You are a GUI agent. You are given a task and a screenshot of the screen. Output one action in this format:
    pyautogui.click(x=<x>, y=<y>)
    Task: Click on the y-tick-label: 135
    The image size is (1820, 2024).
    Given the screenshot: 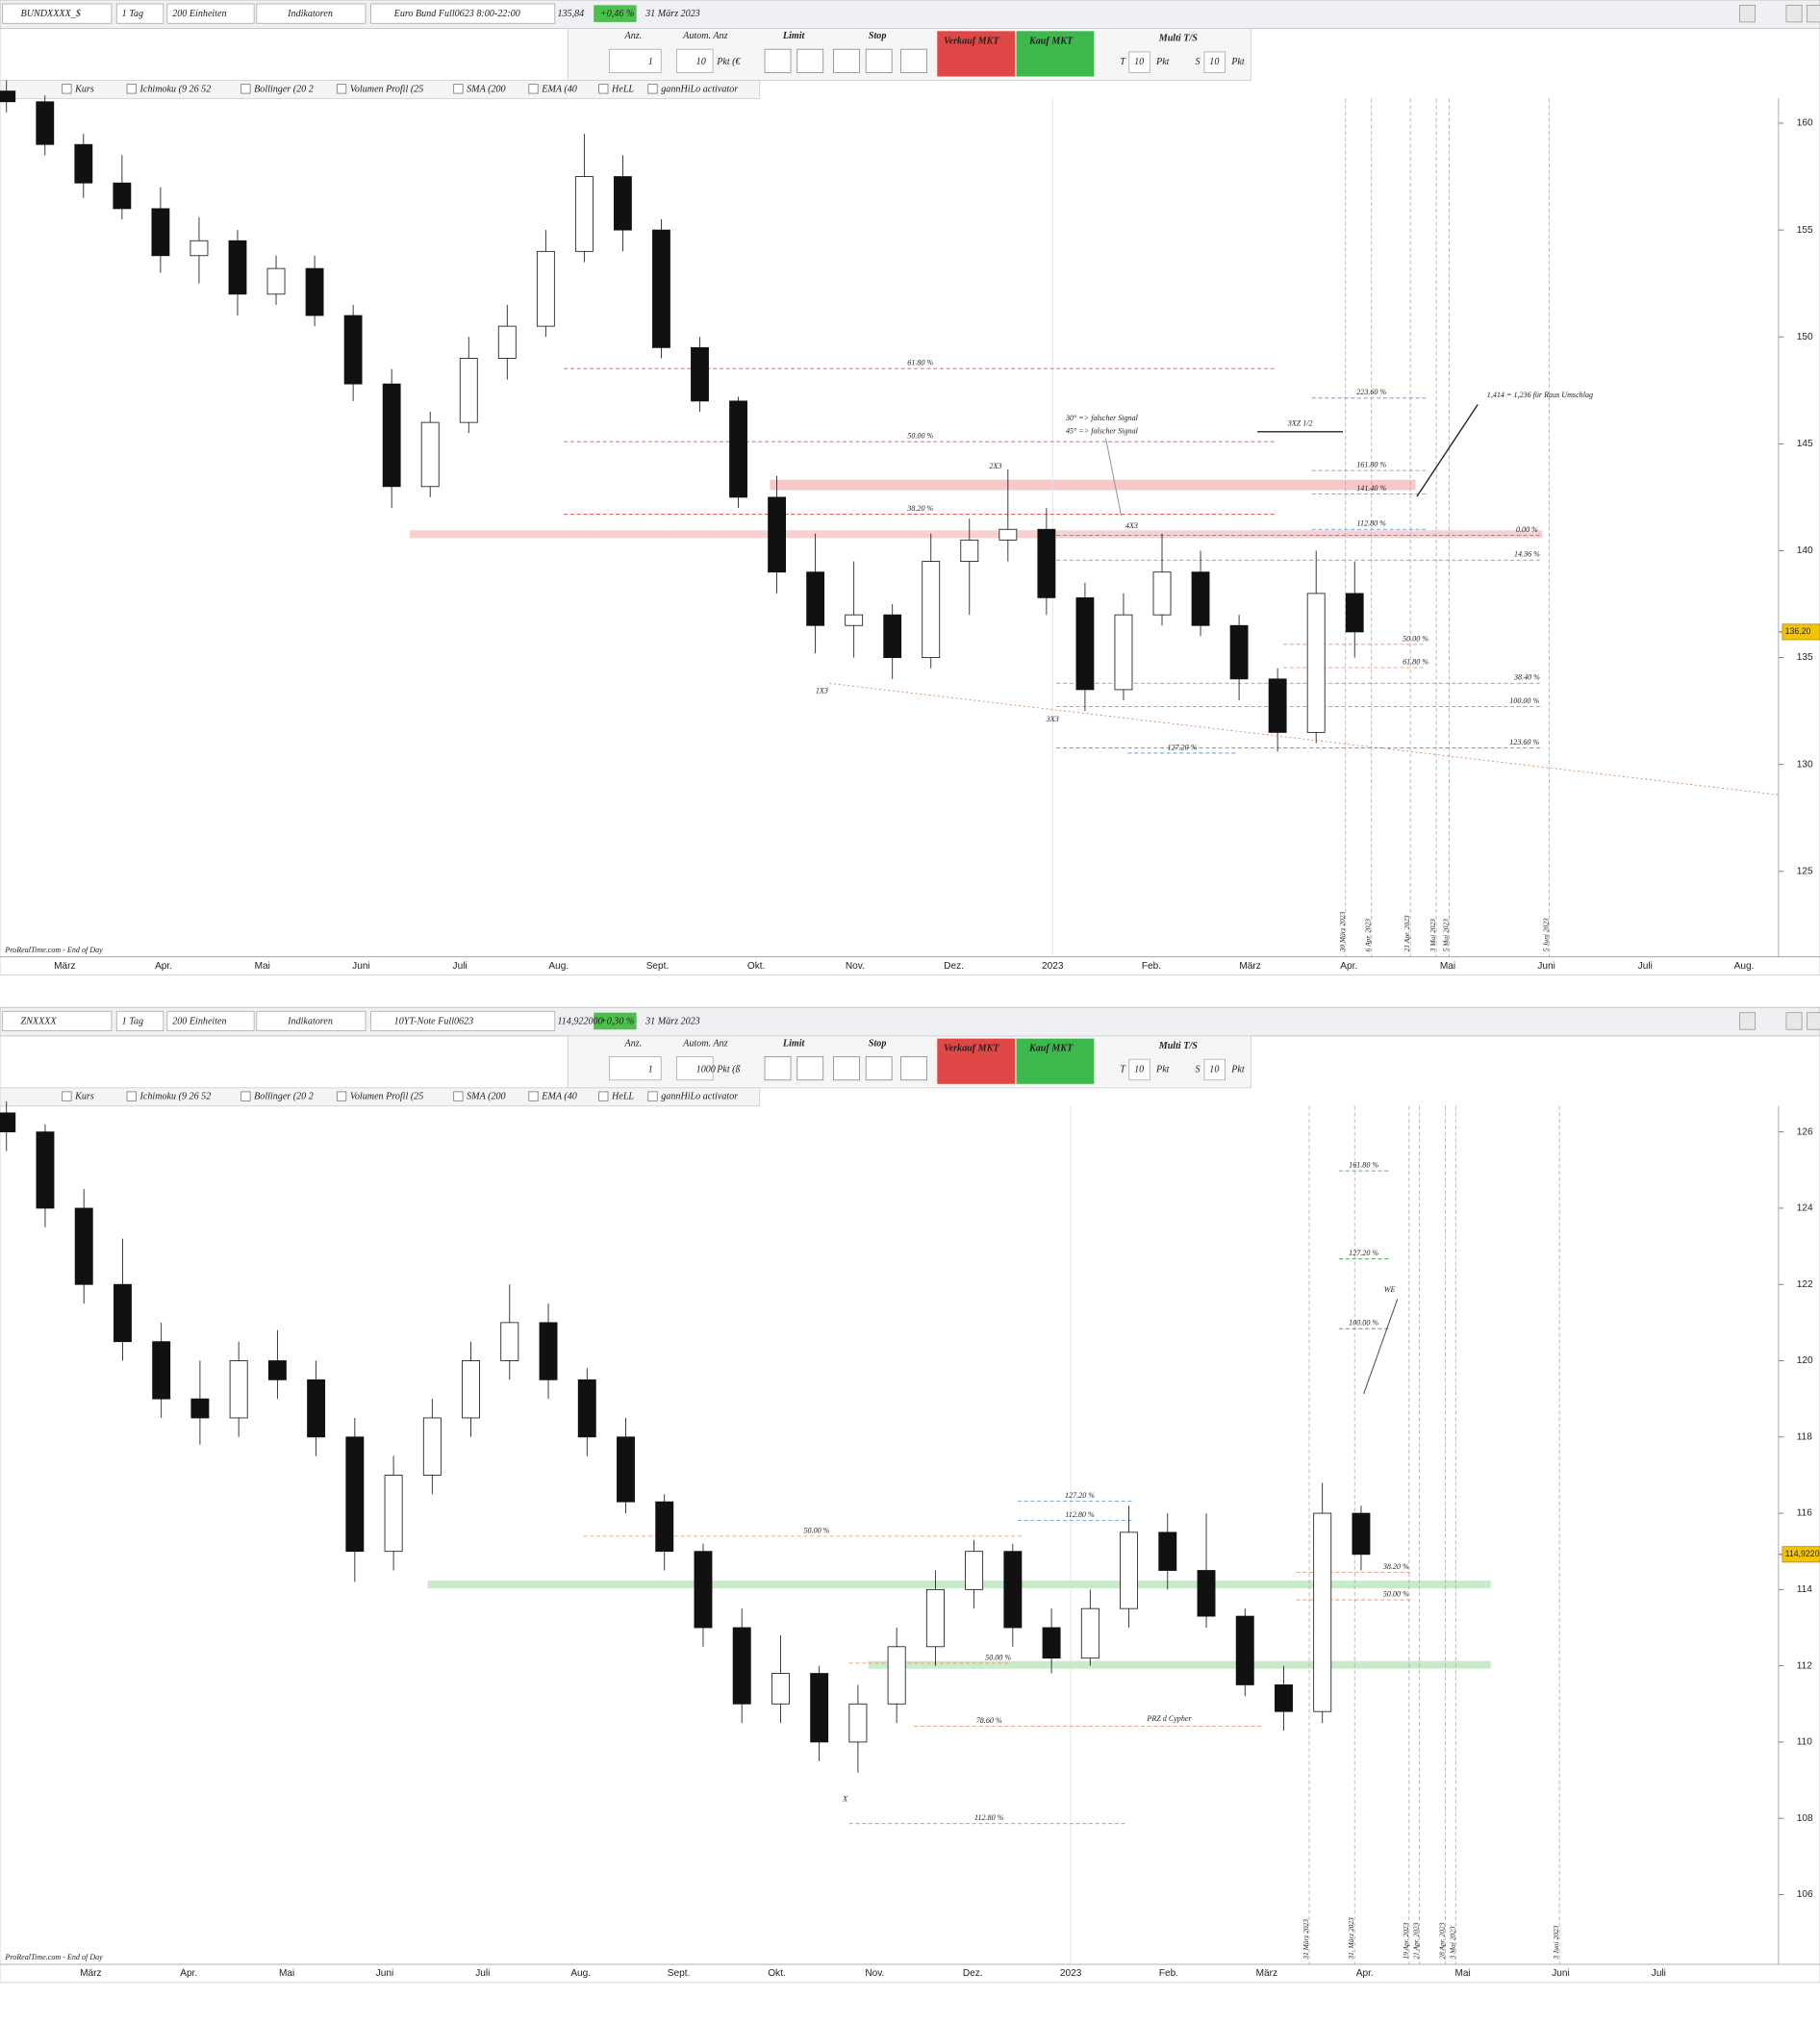 What is the action you would take?
    pyautogui.click(x=1805, y=657)
    